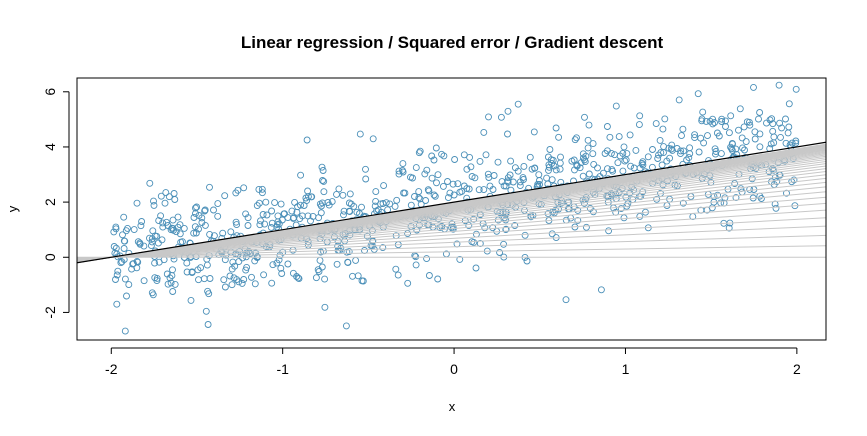 The height and width of the screenshot is (436, 867). What do you see at coordinates (50, 257) in the screenshot?
I see `y-tick-label: 0` at bounding box center [50, 257].